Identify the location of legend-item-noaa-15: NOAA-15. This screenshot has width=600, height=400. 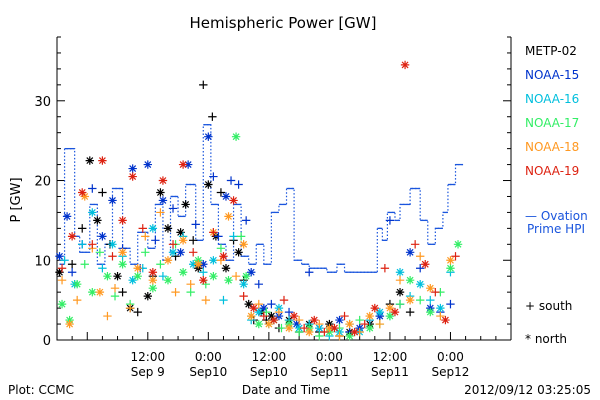
(552, 75).